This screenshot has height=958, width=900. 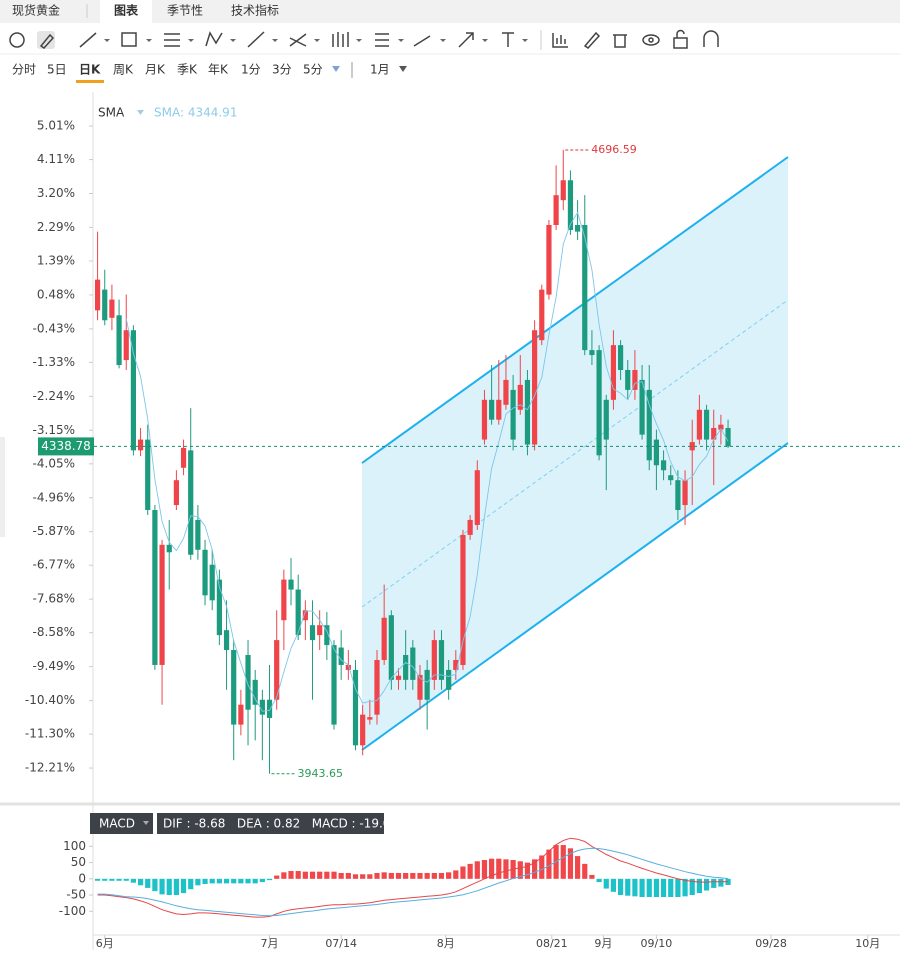 I want to click on y-tick-label: 3.20%, so click(x=56, y=193).